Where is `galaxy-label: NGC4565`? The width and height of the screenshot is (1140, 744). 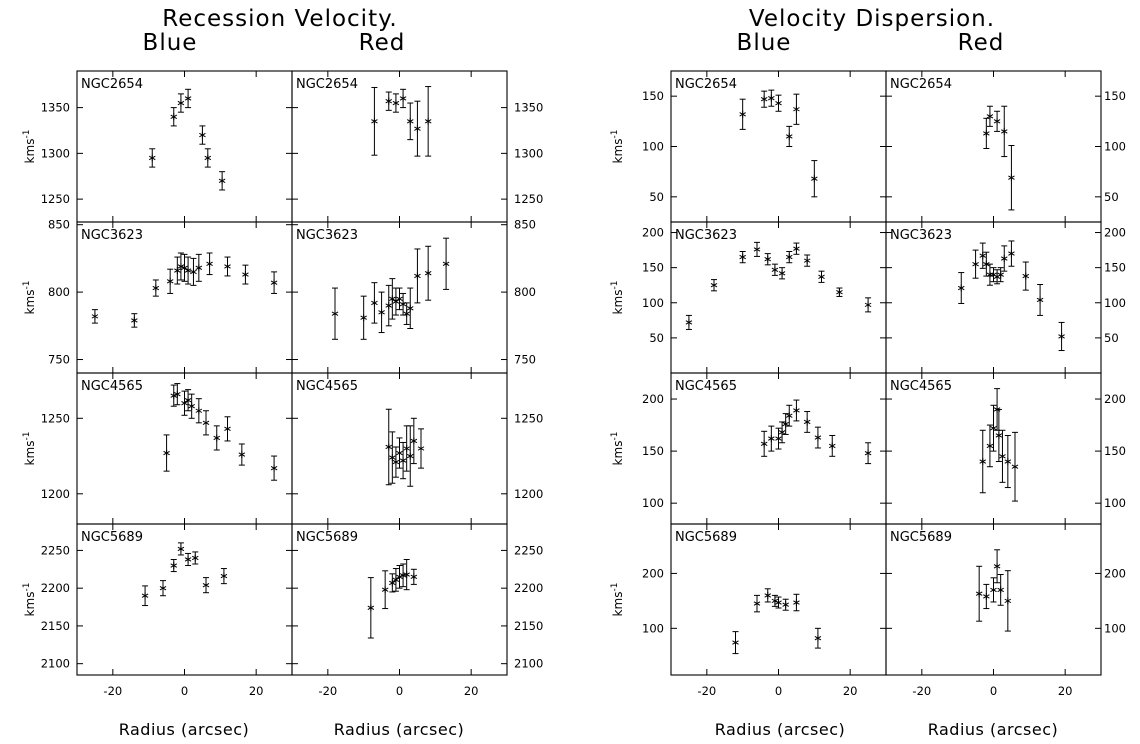 galaxy-label: NGC4565 is located at coordinates (706, 386).